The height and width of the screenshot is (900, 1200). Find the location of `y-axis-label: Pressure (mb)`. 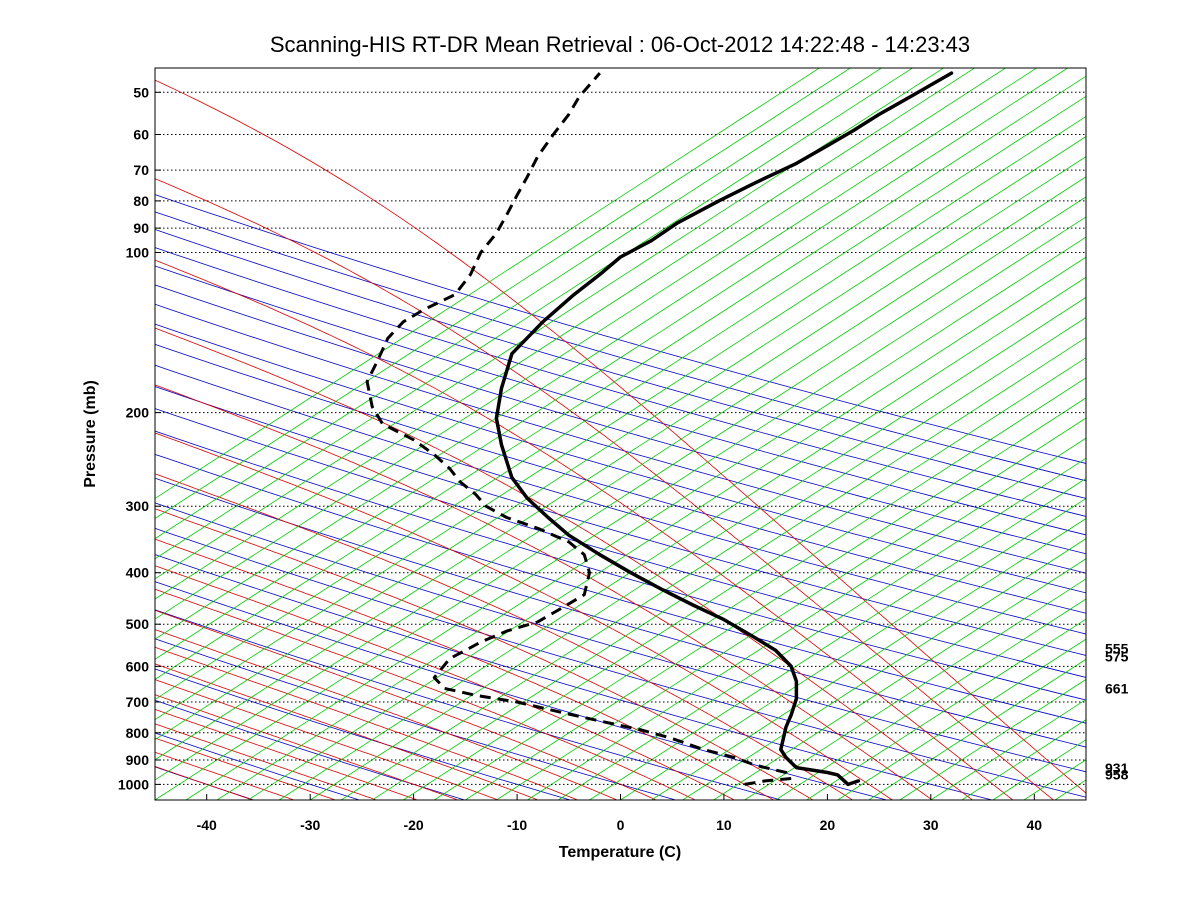

y-axis-label: Pressure (mb) is located at coordinates (90, 434).